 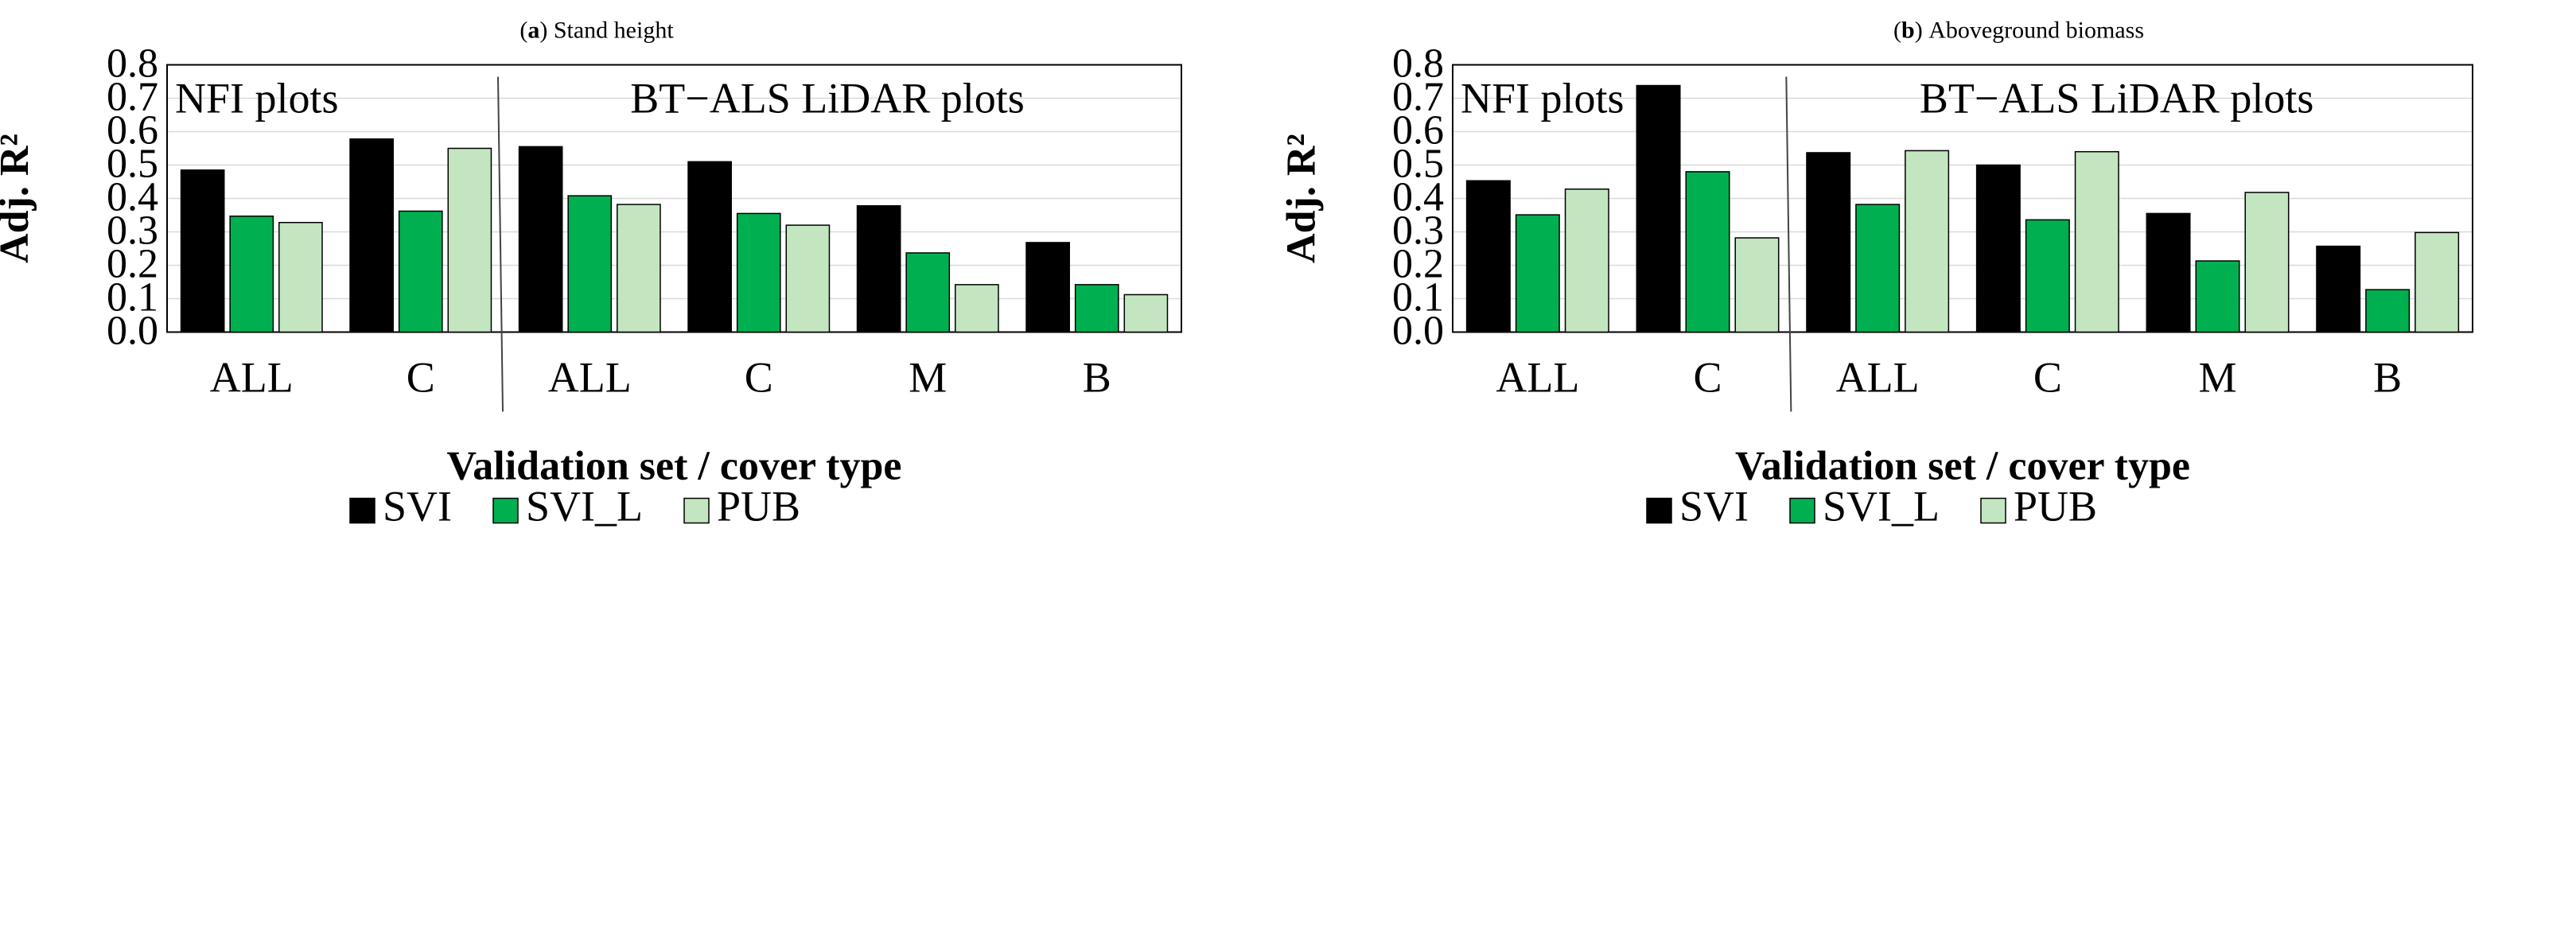 I want to click on chart-title: (b) Aboveground biomass, so click(x=2019, y=30).